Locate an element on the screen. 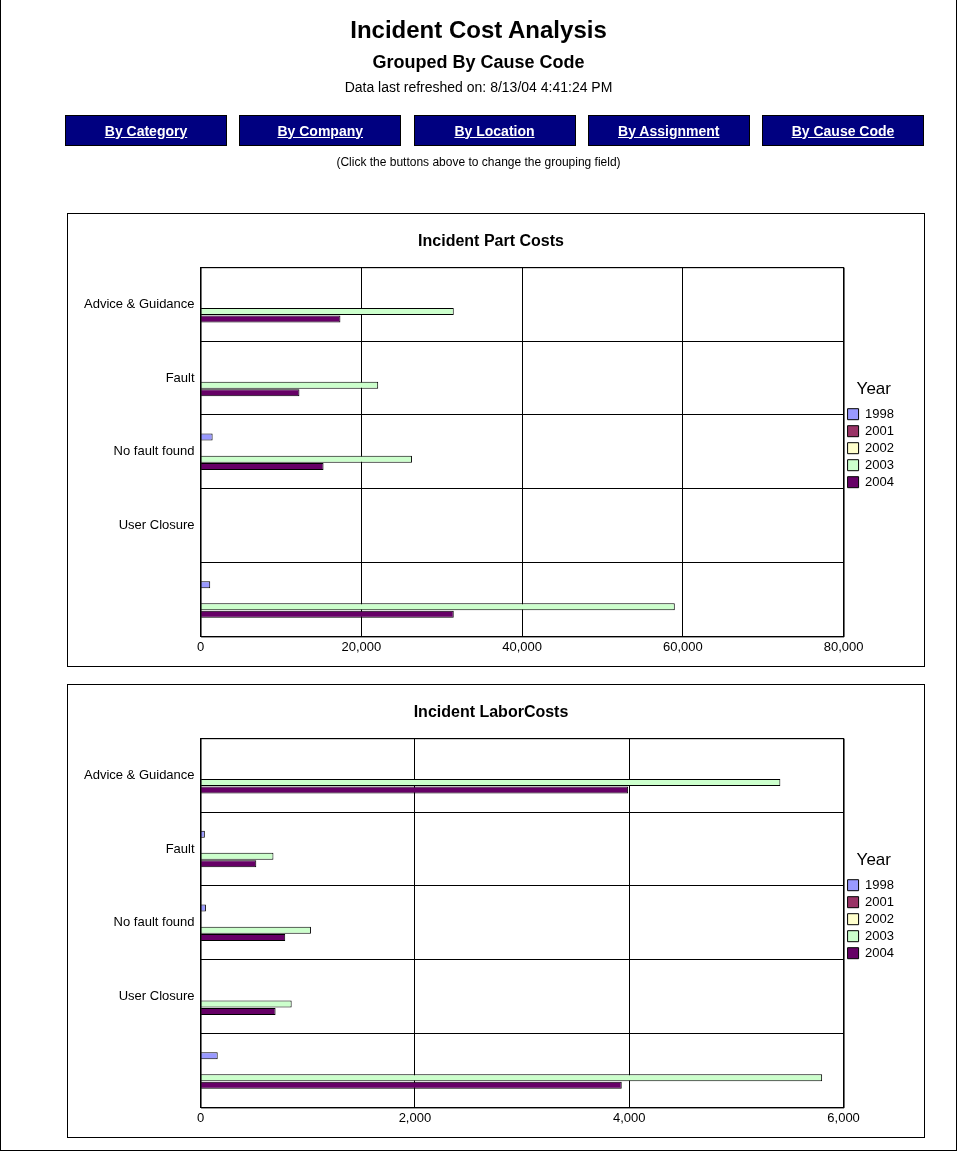 The image size is (957, 1152). text: By Category is located at coordinates (146, 130).